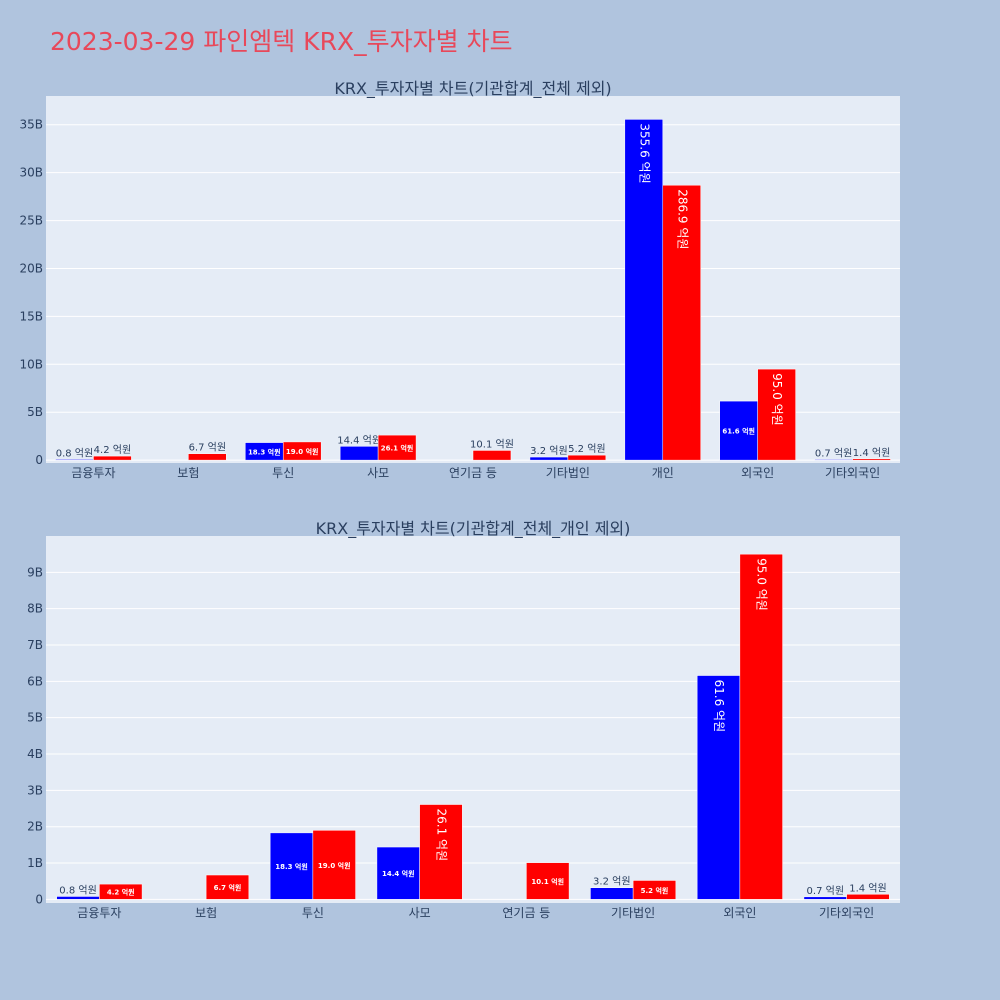  What do you see at coordinates (35, 790) in the screenshot?
I see `y-tick-label: 3B` at bounding box center [35, 790].